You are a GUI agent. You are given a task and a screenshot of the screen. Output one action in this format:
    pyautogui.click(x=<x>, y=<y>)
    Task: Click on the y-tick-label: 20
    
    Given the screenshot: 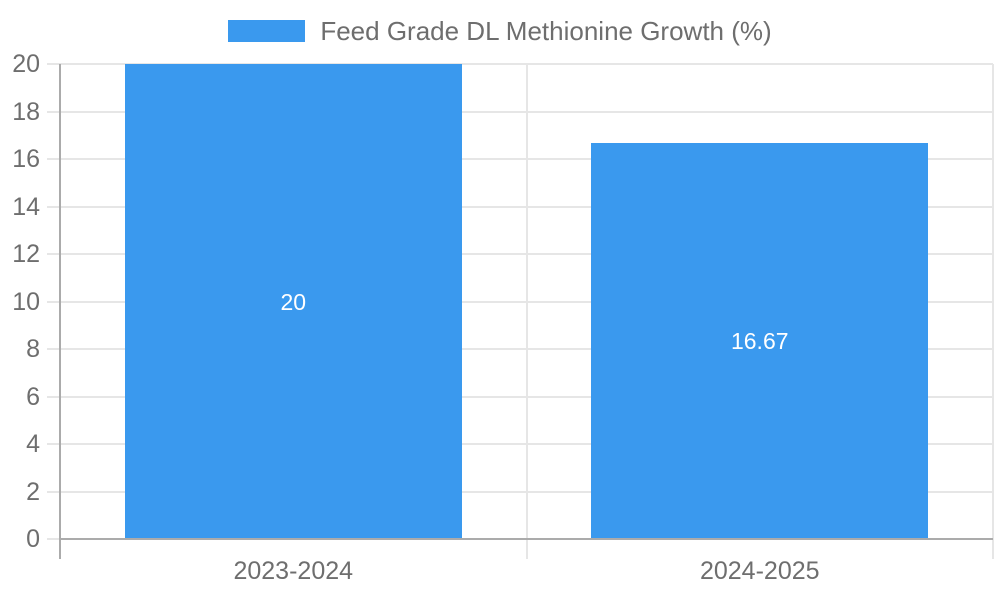 What is the action you would take?
    pyautogui.click(x=26, y=64)
    